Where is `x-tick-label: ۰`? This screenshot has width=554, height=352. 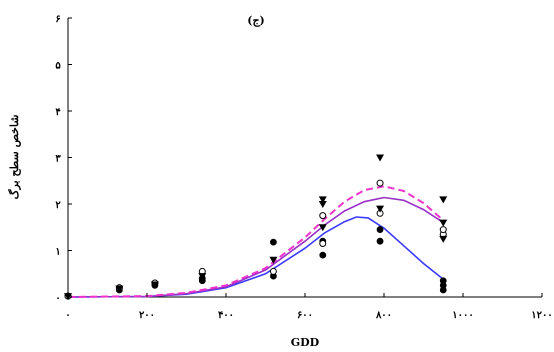 x-tick-label: ۰ is located at coordinates (67, 315).